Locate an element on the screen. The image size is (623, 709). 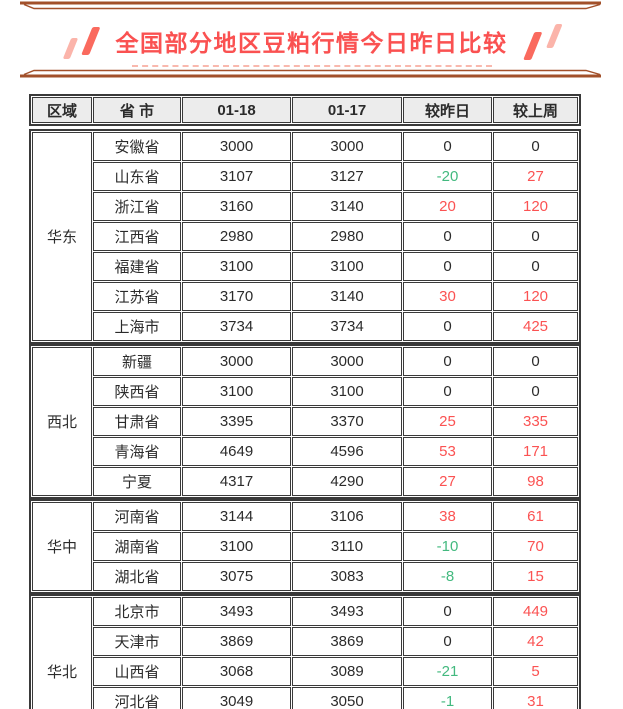
top-border-ornament is located at coordinates (310, 5).